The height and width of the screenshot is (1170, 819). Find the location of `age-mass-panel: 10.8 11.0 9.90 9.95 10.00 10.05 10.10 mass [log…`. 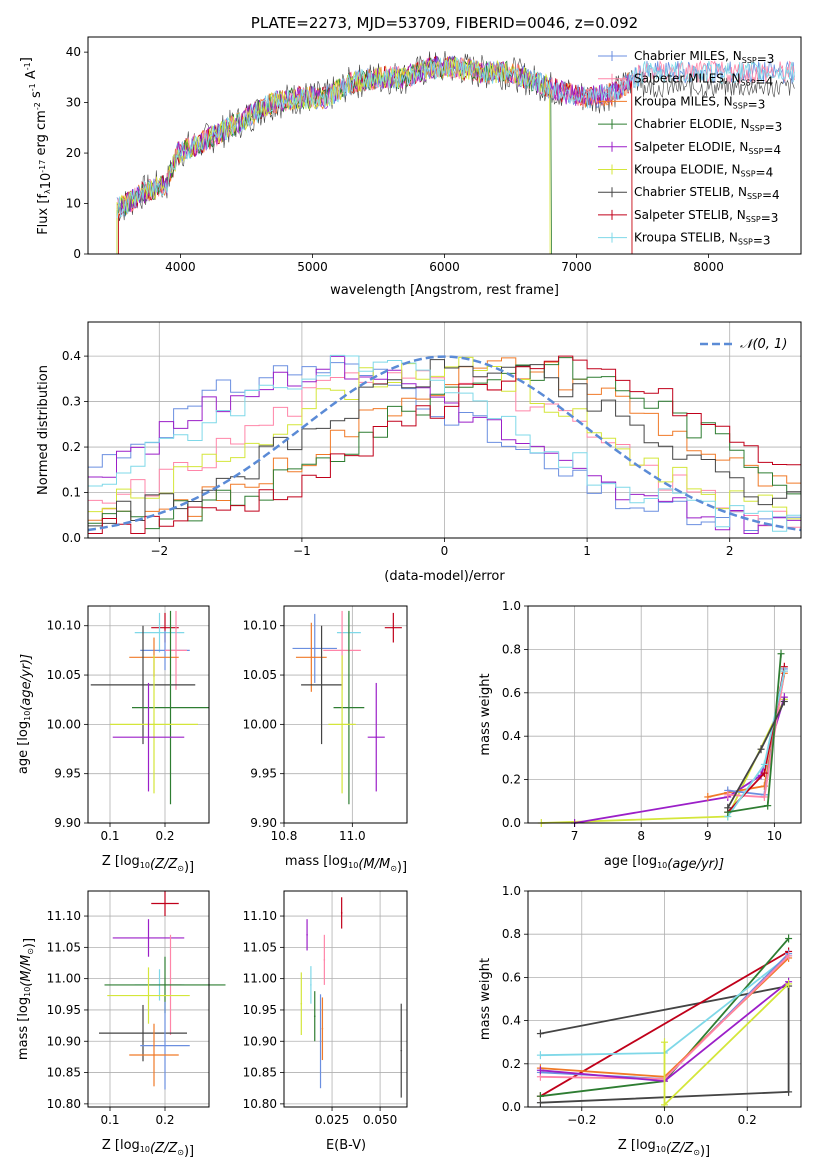

age-mass-panel: 10.8 11.0 9.90 9.95 10.00 10.05 10.10 mass [log… is located at coordinates (325, 740).